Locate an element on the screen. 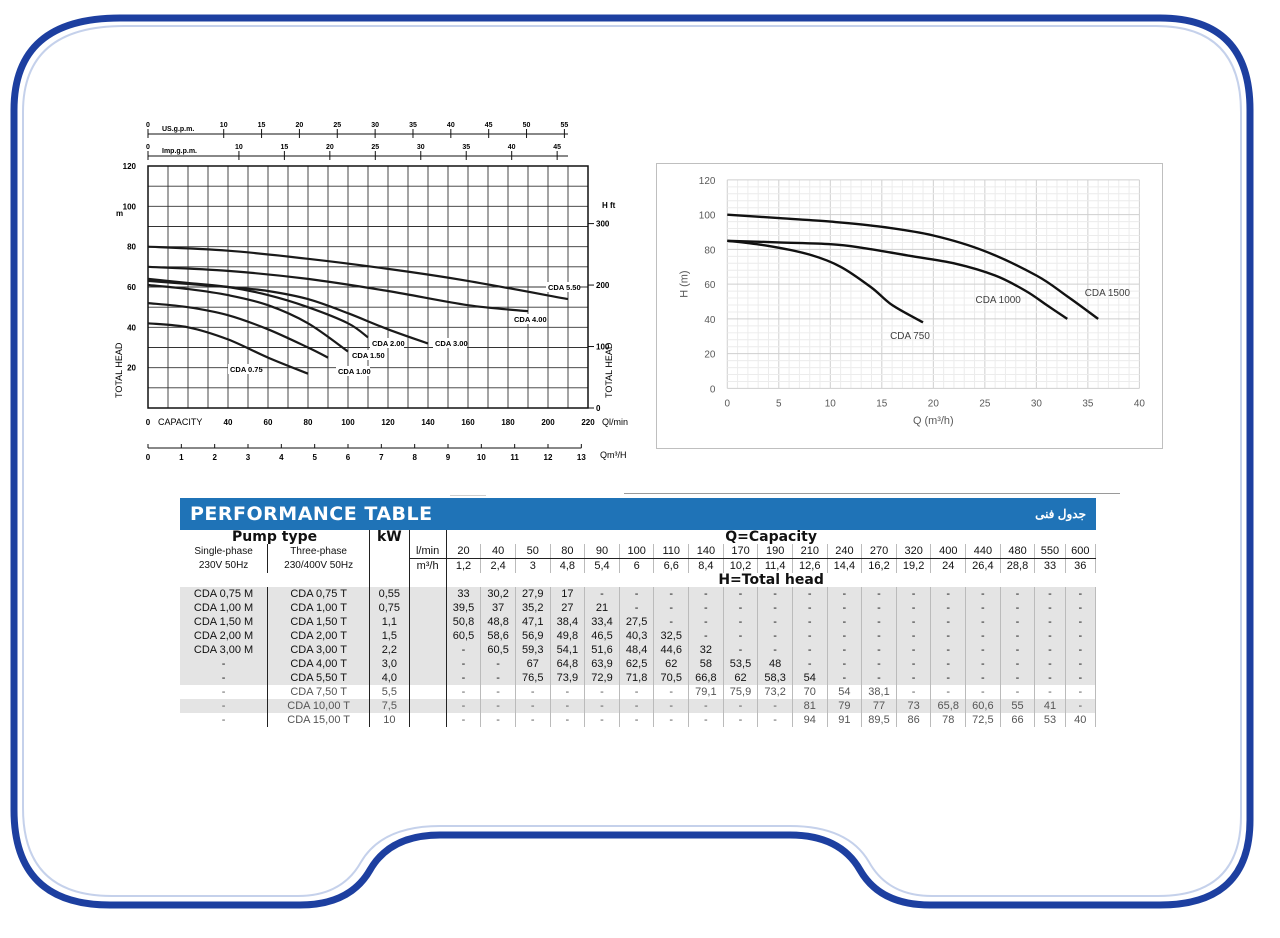 This screenshot has height=938, width=1280. head-value: 33 is located at coordinates (463, 594).